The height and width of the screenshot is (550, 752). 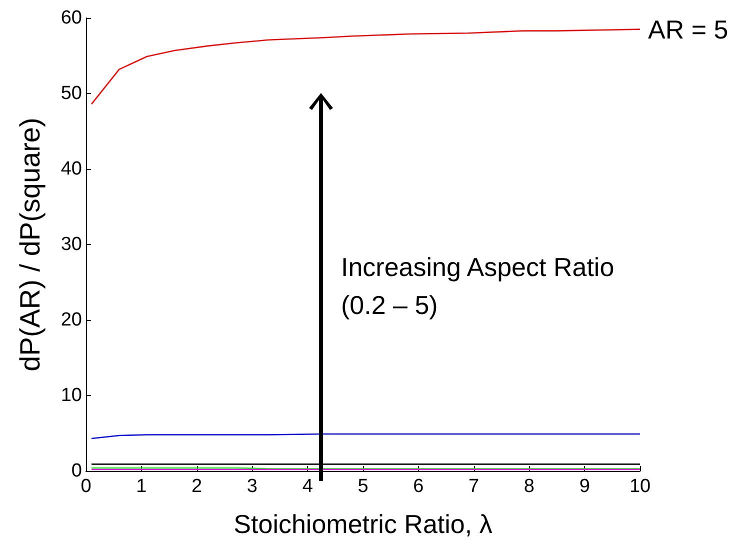 I want to click on x-tick-label: 9, so click(x=584, y=486).